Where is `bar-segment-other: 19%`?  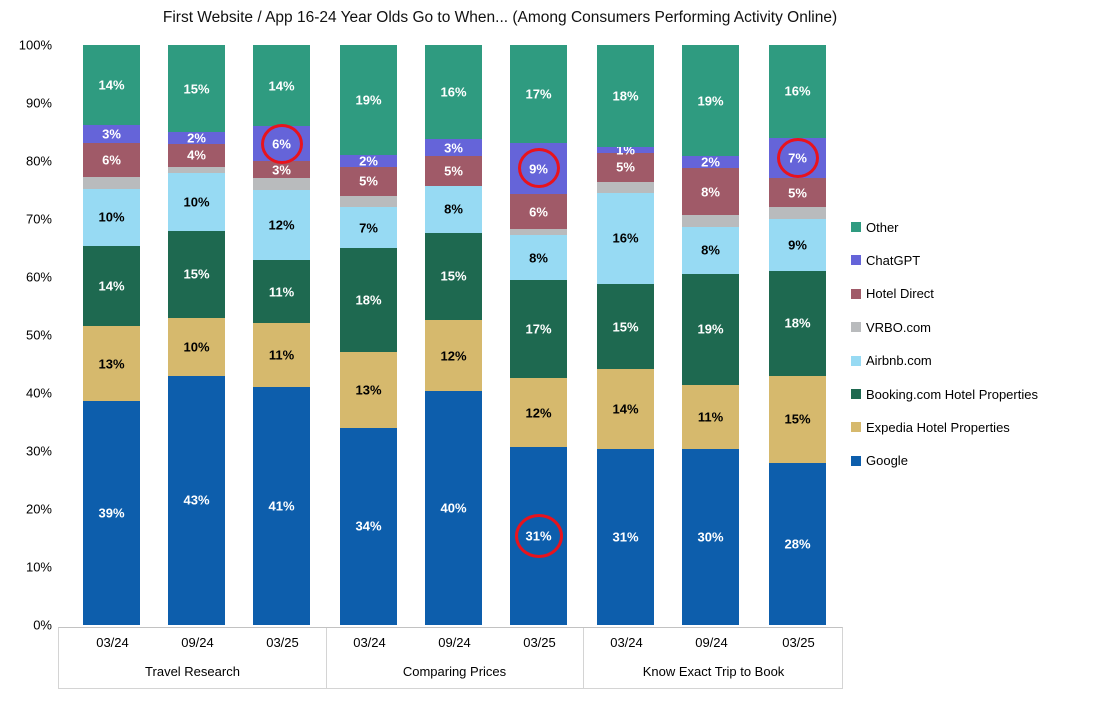
bar-segment-other: 19% is located at coordinates (710, 101).